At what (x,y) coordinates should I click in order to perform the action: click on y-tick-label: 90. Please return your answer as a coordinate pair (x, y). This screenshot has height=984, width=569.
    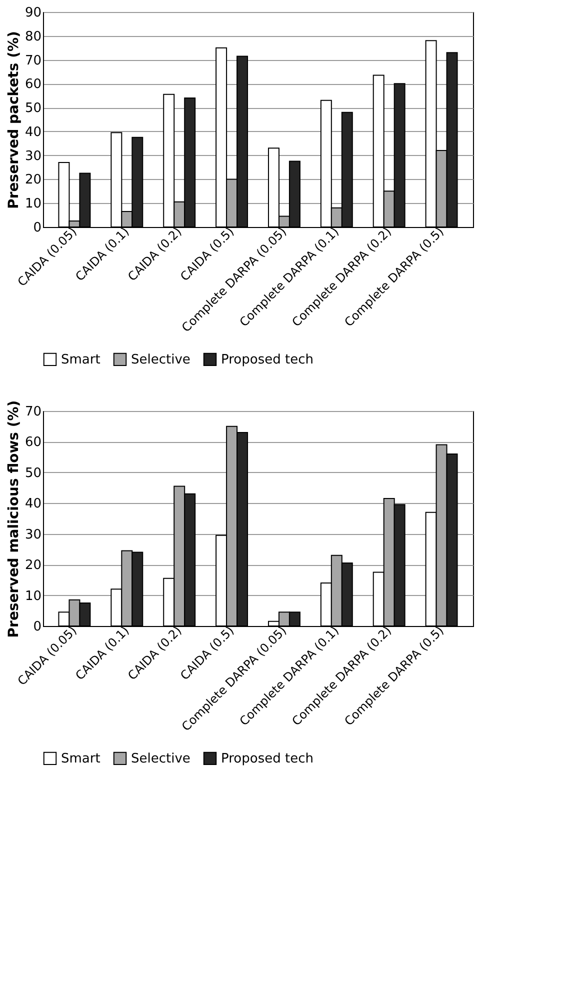
    Looking at the image, I should click on (33, 13).